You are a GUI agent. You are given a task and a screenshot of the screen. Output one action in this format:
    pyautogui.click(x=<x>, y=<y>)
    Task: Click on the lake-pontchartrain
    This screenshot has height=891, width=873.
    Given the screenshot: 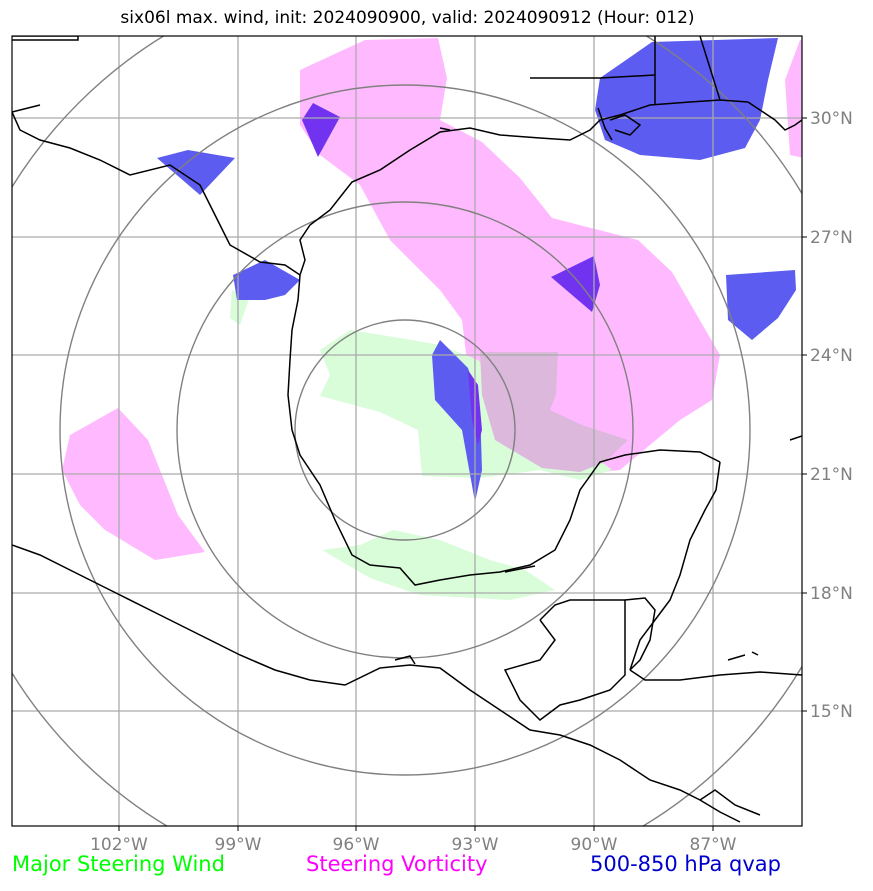 What is the action you would take?
    pyautogui.click(x=625, y=125)
    